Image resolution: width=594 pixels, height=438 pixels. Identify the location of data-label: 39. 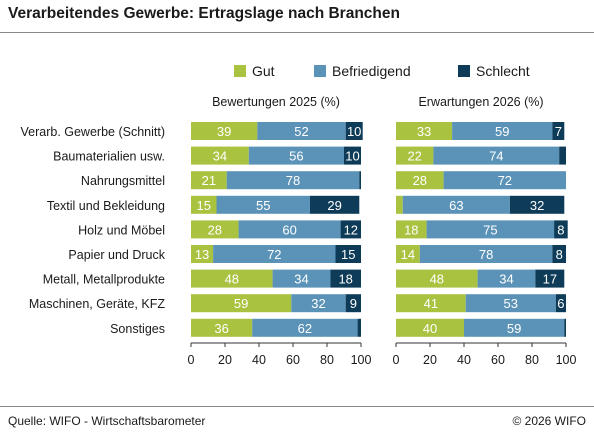
(224, 131).